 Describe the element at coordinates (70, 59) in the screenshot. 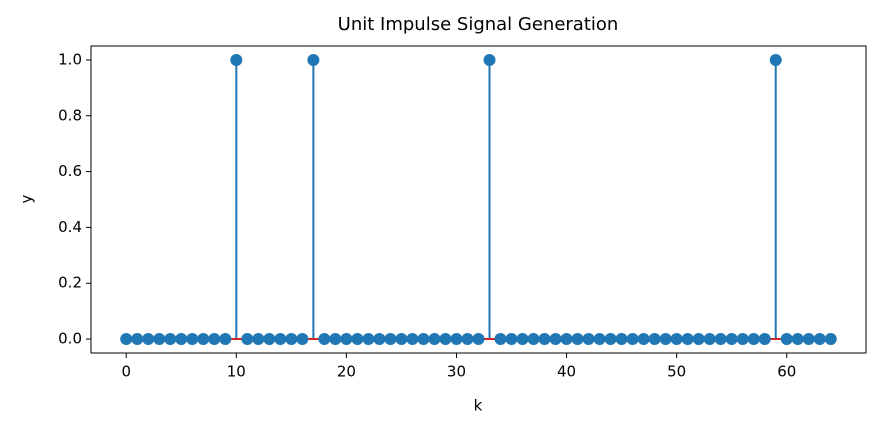

I see `y-tick-label: 1.0` at that location.